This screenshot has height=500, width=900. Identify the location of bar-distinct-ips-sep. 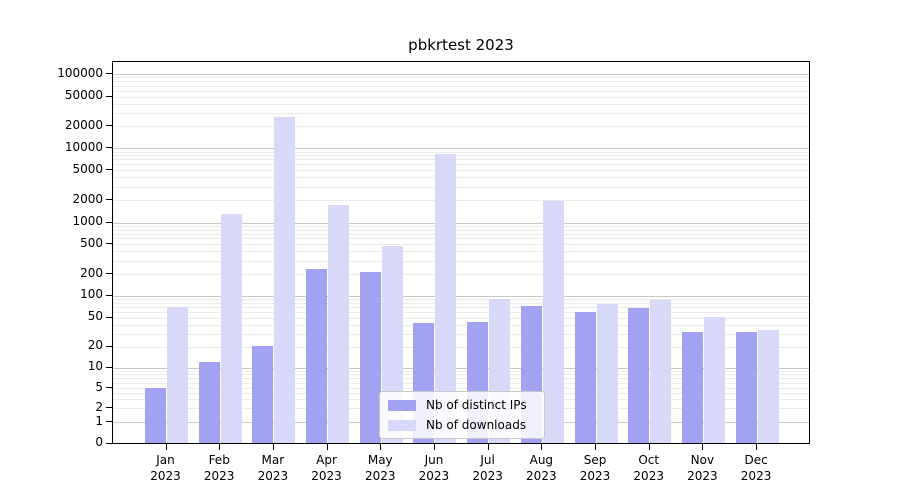
(585, 377).